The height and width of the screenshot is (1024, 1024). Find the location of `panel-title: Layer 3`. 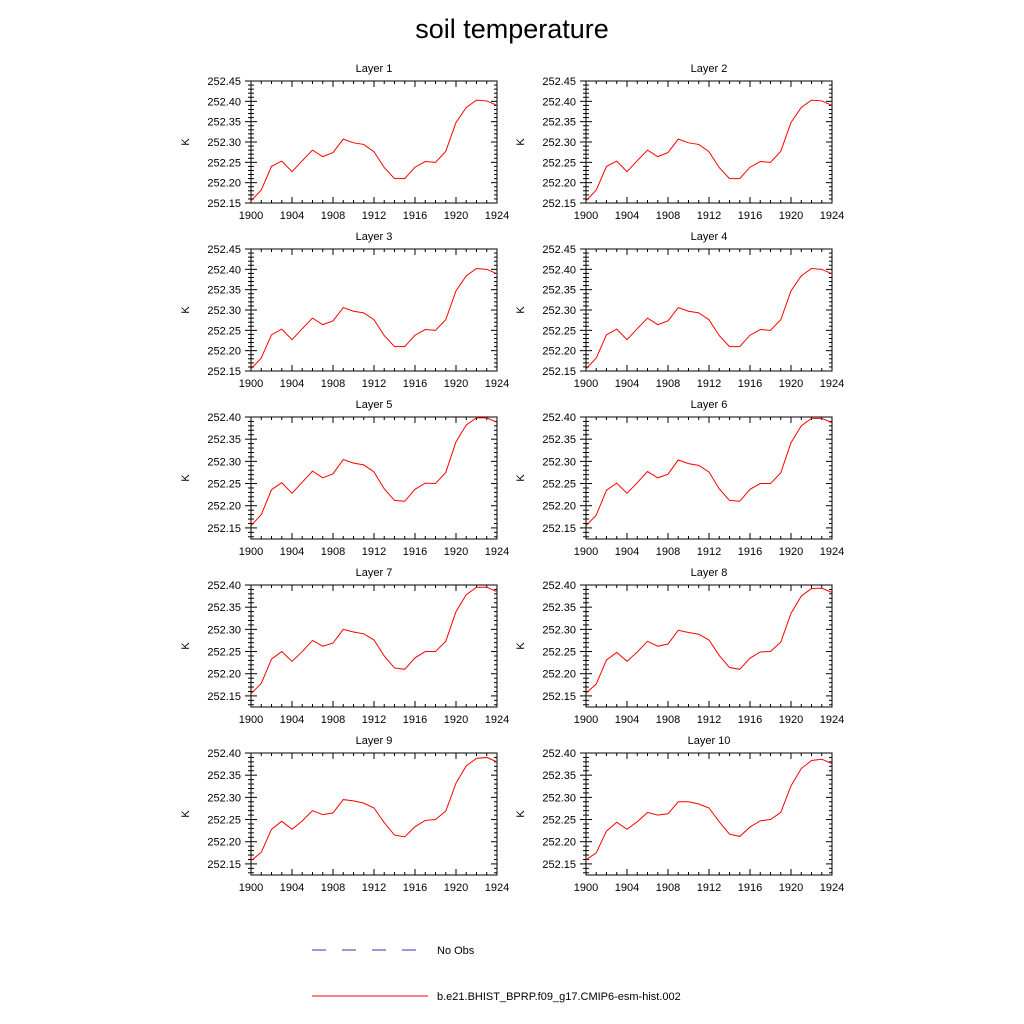

panel-title: Layer 3 is located at coordinates (374, 237).